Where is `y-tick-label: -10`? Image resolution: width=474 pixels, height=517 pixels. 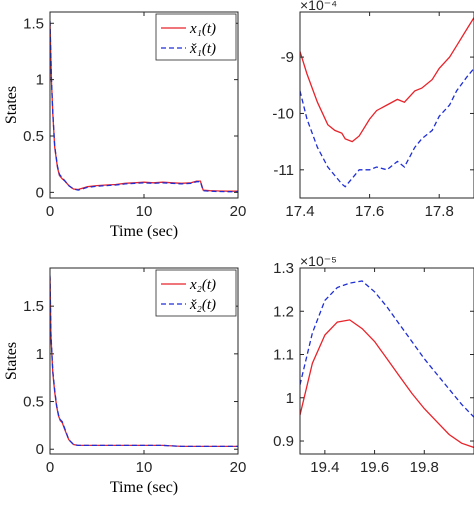 y-tick-label: -10 is located at coordinates (283, 113).